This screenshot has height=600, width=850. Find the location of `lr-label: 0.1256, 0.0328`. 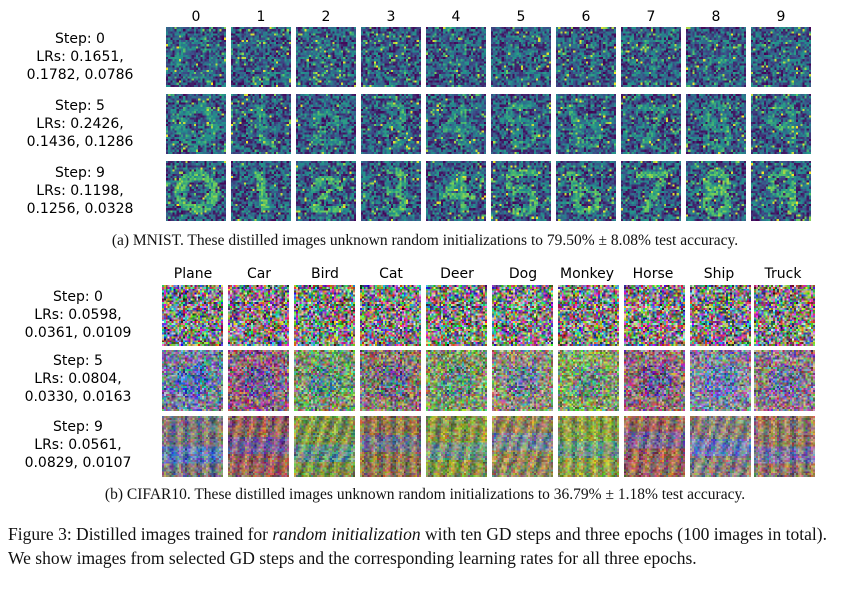

lr-label: 0.1256, 0.0328 is located at coordinates (80, 209).